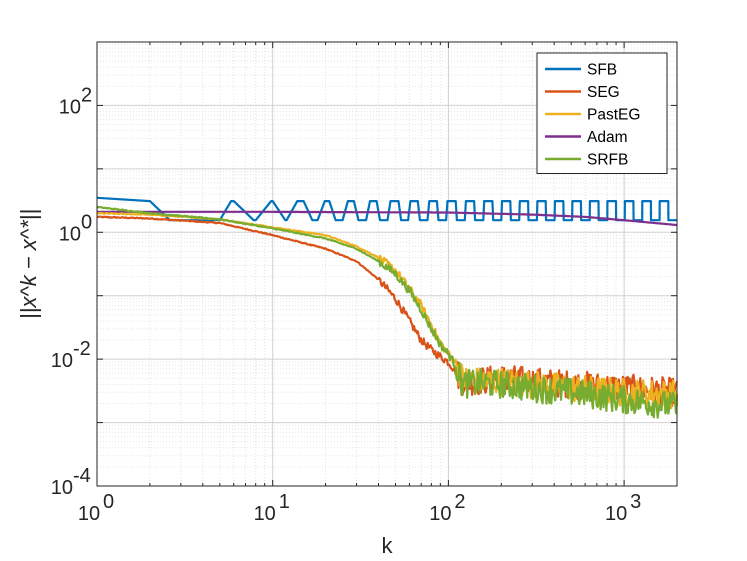 Image resolution: width=747 pixels, height=561 pixels. What do you see at coordinates (82, 476) in the screenshot?
I see `y-tick-label-exponent: -4` at bounding box center [82, 476].